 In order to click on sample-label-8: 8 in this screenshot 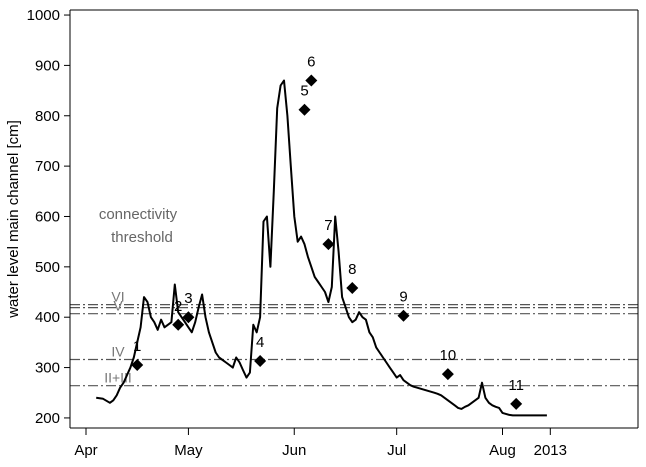, I will do `click(352, 269)`.